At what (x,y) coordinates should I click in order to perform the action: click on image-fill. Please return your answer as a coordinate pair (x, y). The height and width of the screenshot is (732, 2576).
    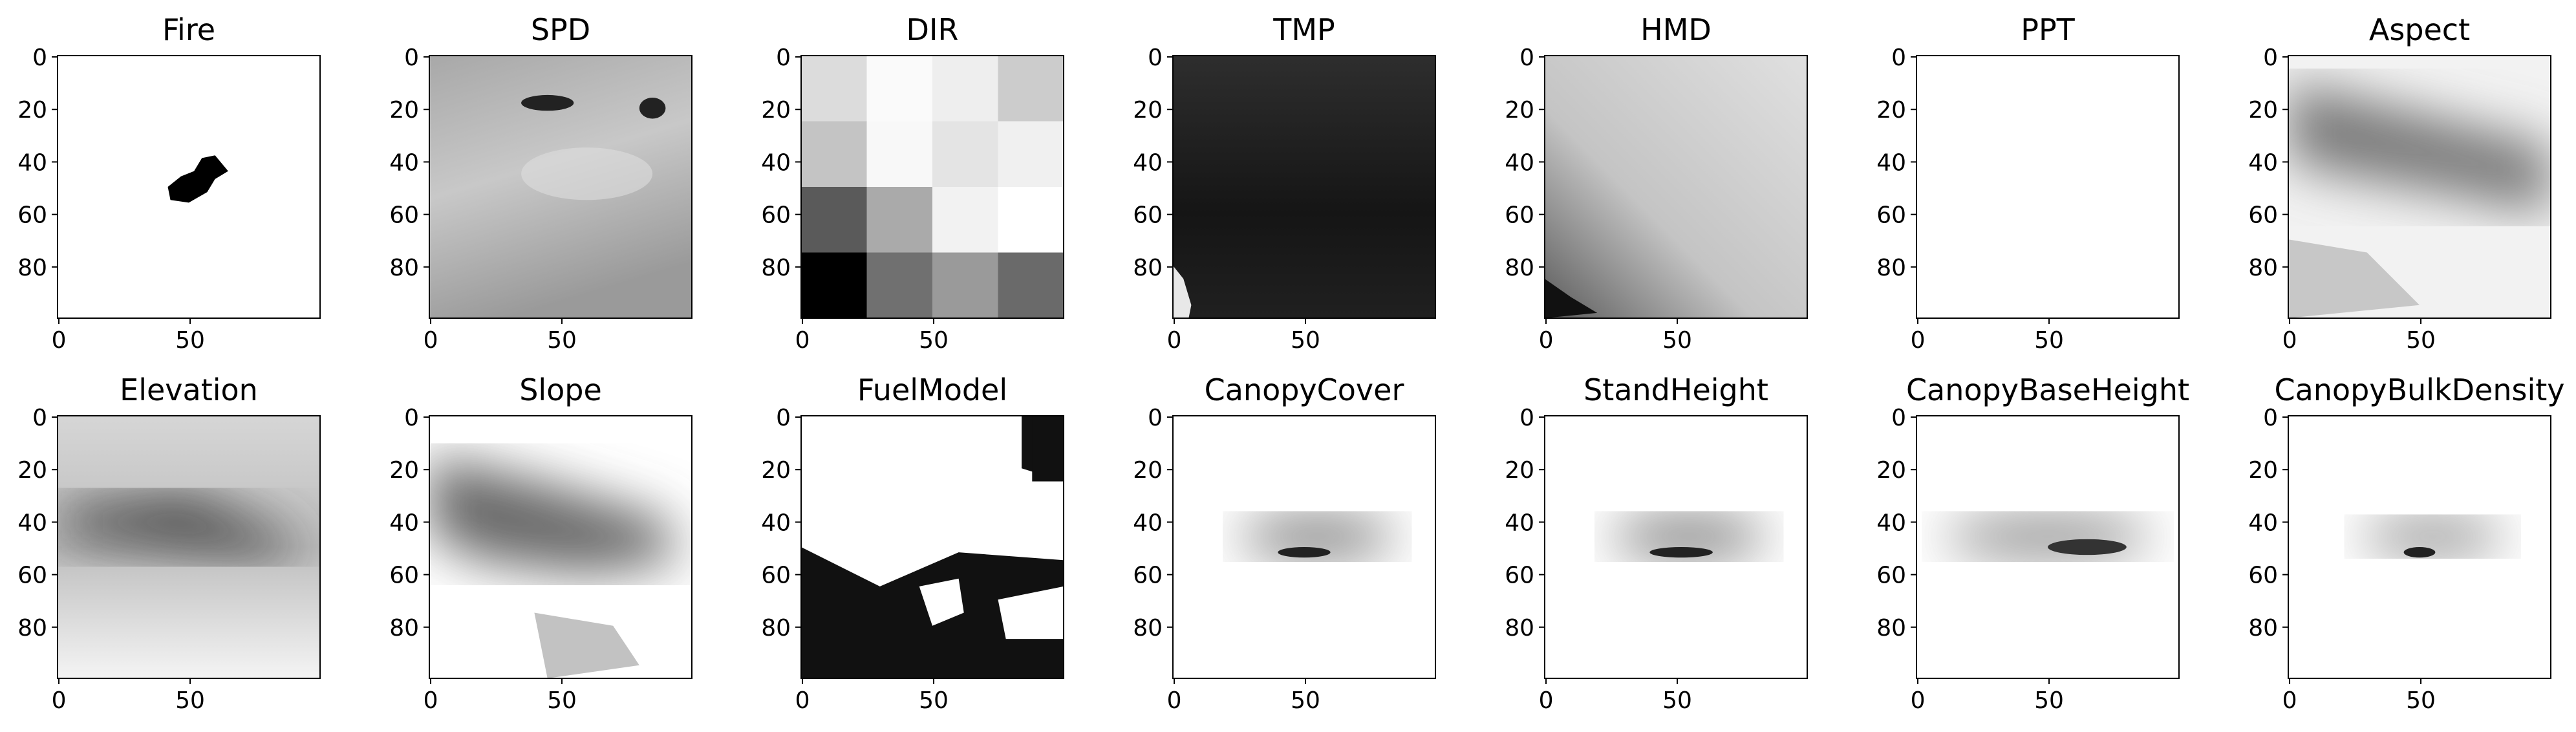
    Looking at the image, I should click on (1676, 187).